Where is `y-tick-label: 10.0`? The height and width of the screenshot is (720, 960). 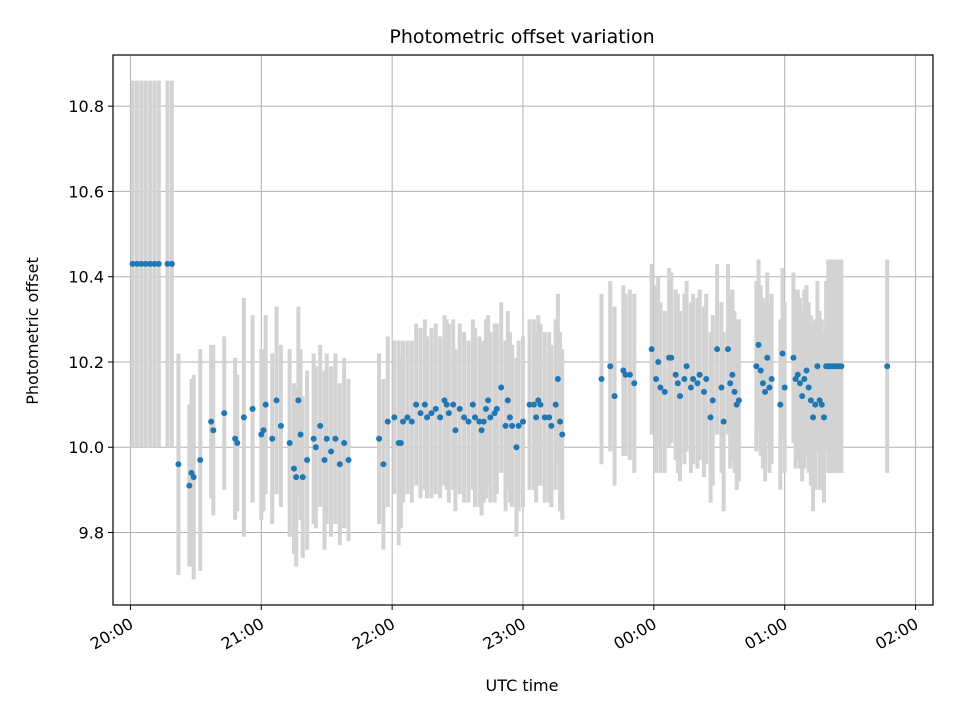 y-tick-label: 10.0 is located at coordinates (86, 447).